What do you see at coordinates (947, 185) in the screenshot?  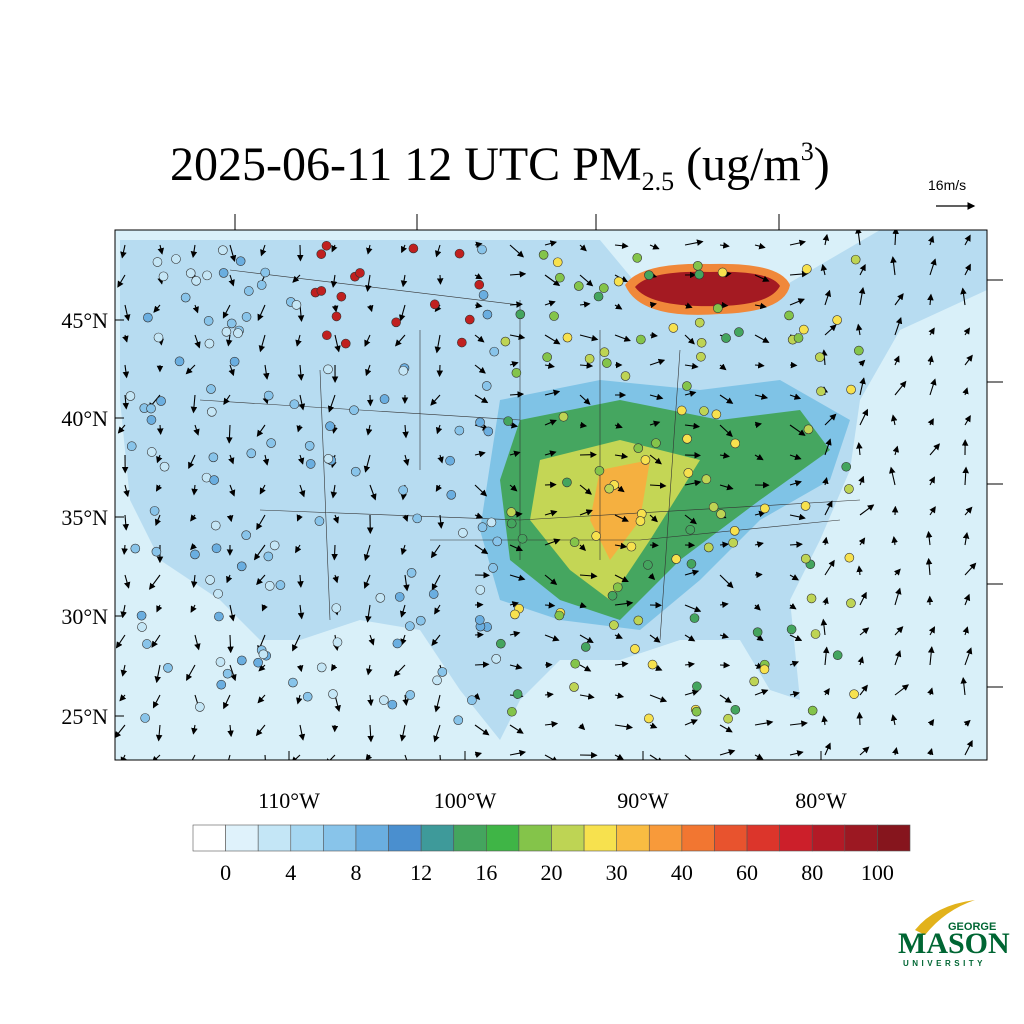 I see `reference-vector-label: 16m/s` at bounding box center [947, 185].